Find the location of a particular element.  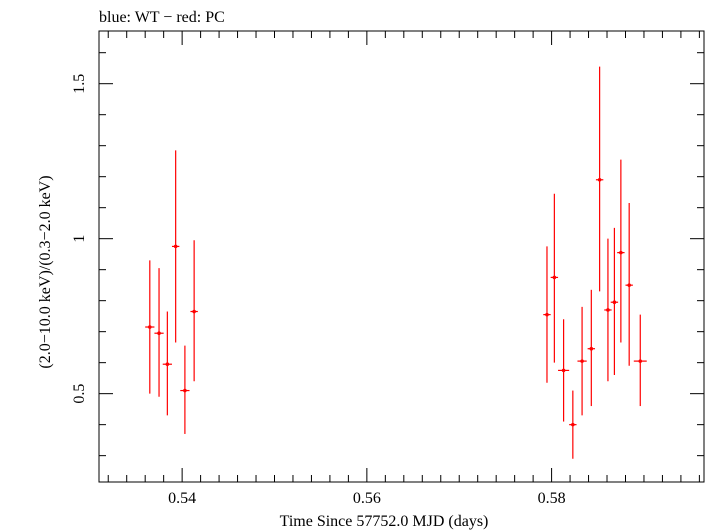

y-tick-label: 1.5 is located at coordinates (79, 84).